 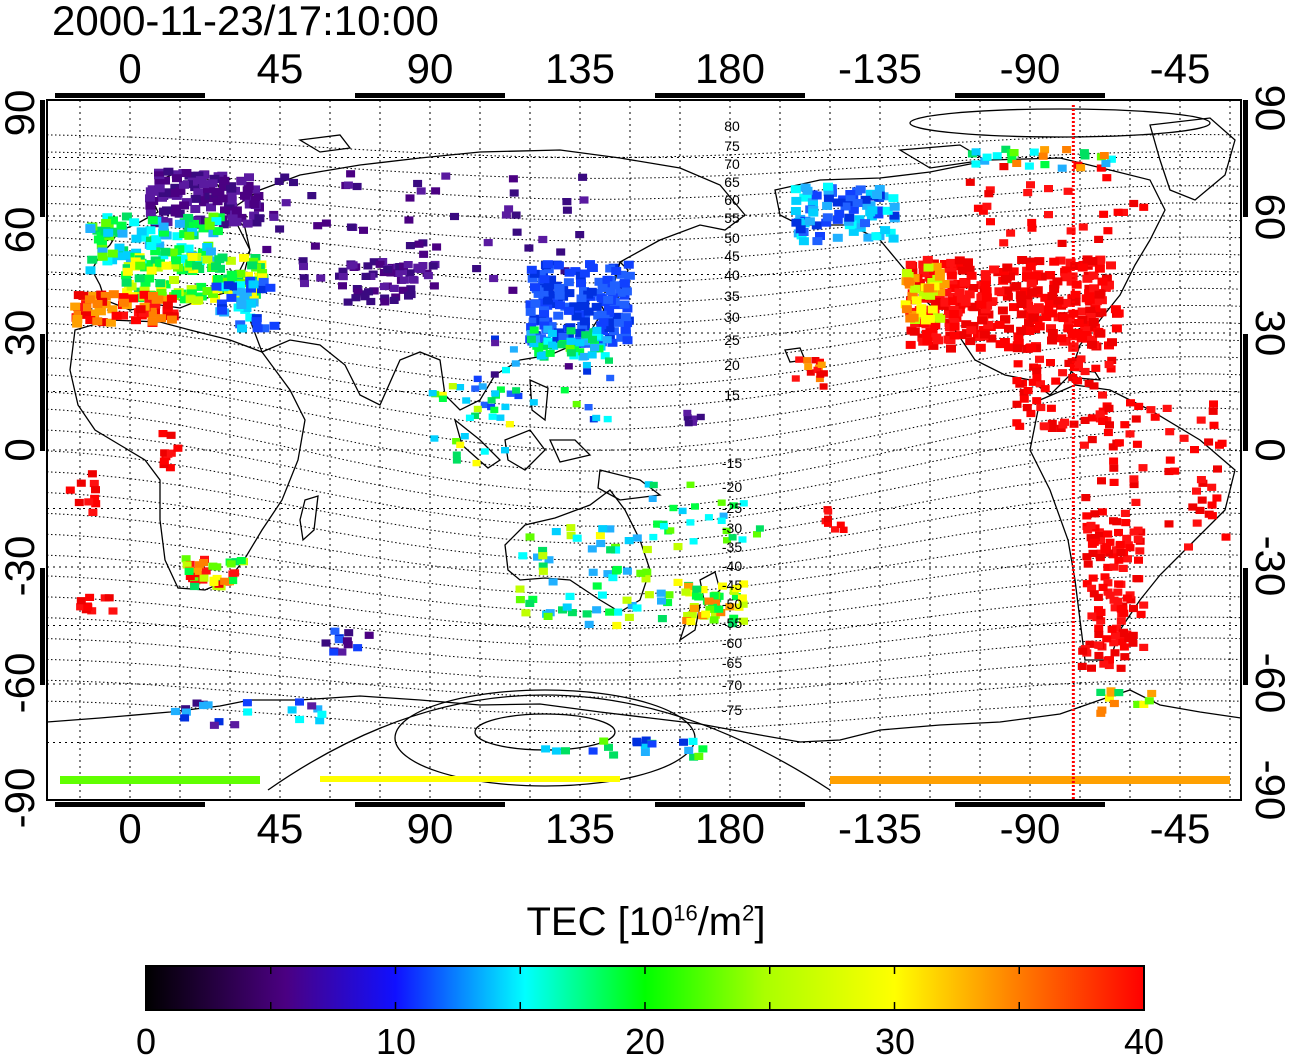 What do you see at coordinates (646, 922) in the screenshot?
I see `colorbar-title: TEC [1016/m2]` at bounding box center [646, 922].